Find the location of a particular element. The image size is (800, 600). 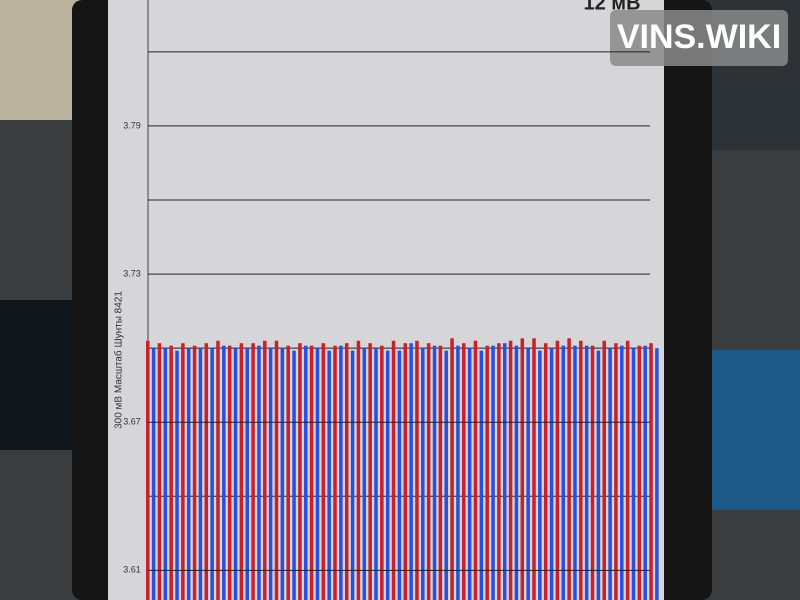

y-tick-label: 3.67 is located at coordinates (132, 422).